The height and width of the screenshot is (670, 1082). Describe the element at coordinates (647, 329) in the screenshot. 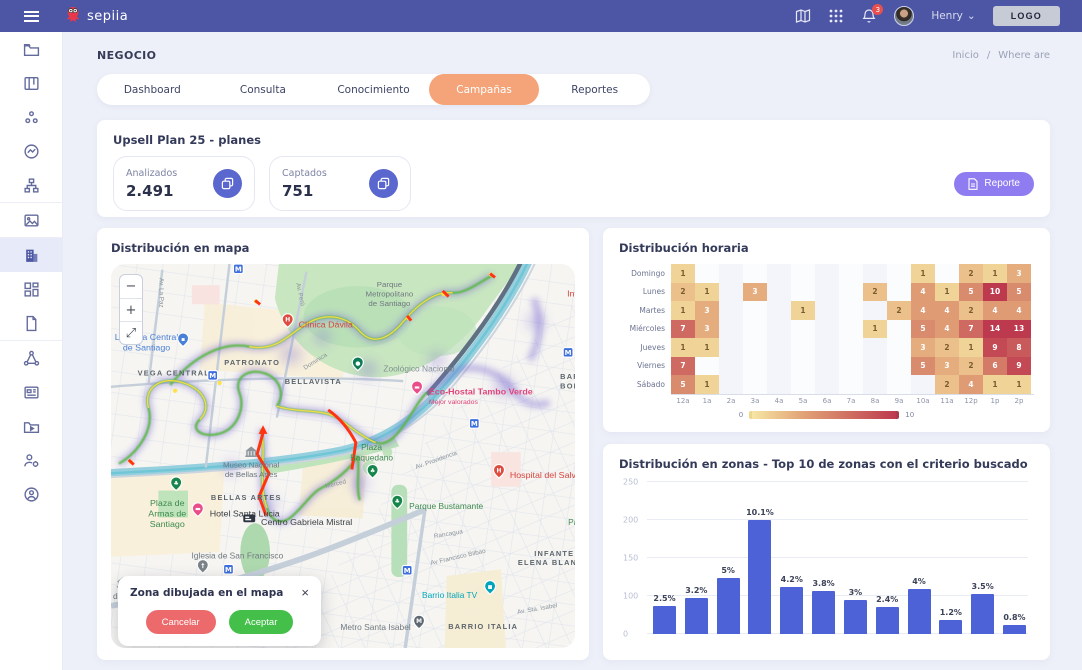

I see `heatmap-row-label: Miércoles` at that location.